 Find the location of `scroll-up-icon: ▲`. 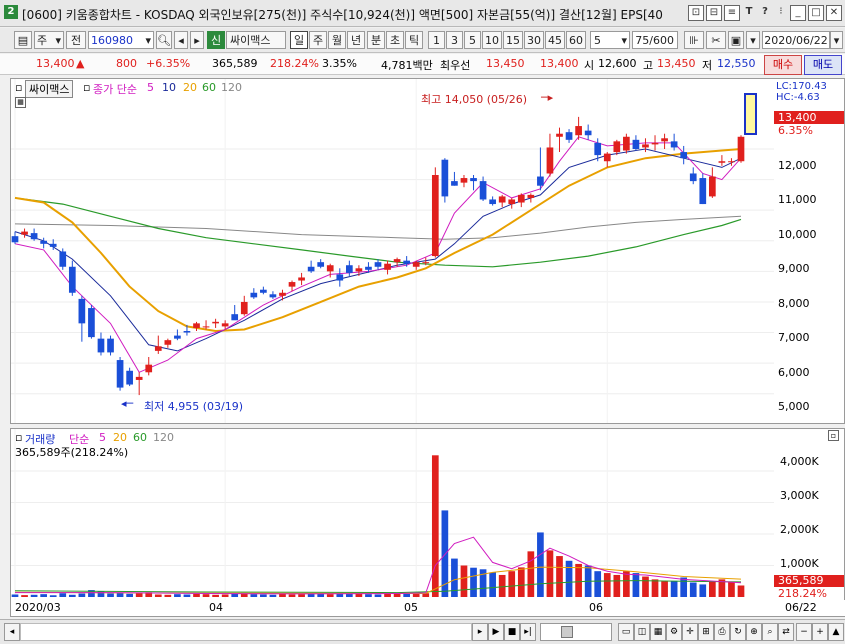

scroll-up-icon: ▲ is located at coordinates (836, 632).